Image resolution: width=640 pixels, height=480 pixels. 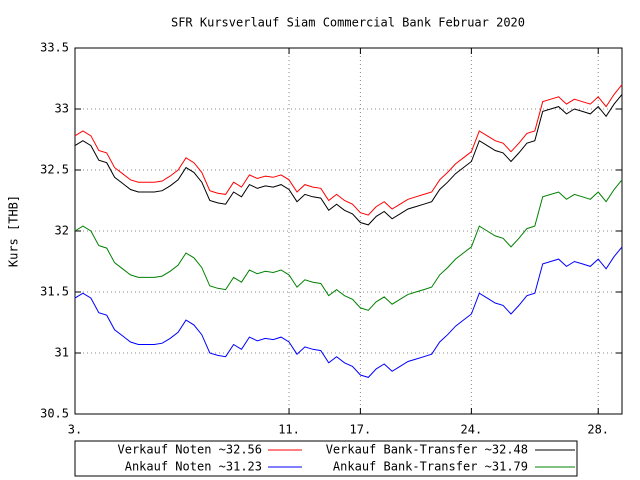 What do you see at coordinates (54, 48) in the screenshot?
I see `y-tick-label: 33.5` at bounding box center [54, 48].